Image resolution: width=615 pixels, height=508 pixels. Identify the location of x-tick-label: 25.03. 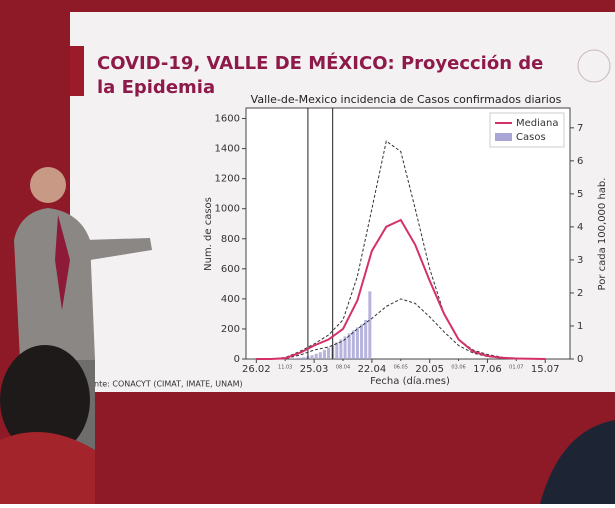
(314, 369).